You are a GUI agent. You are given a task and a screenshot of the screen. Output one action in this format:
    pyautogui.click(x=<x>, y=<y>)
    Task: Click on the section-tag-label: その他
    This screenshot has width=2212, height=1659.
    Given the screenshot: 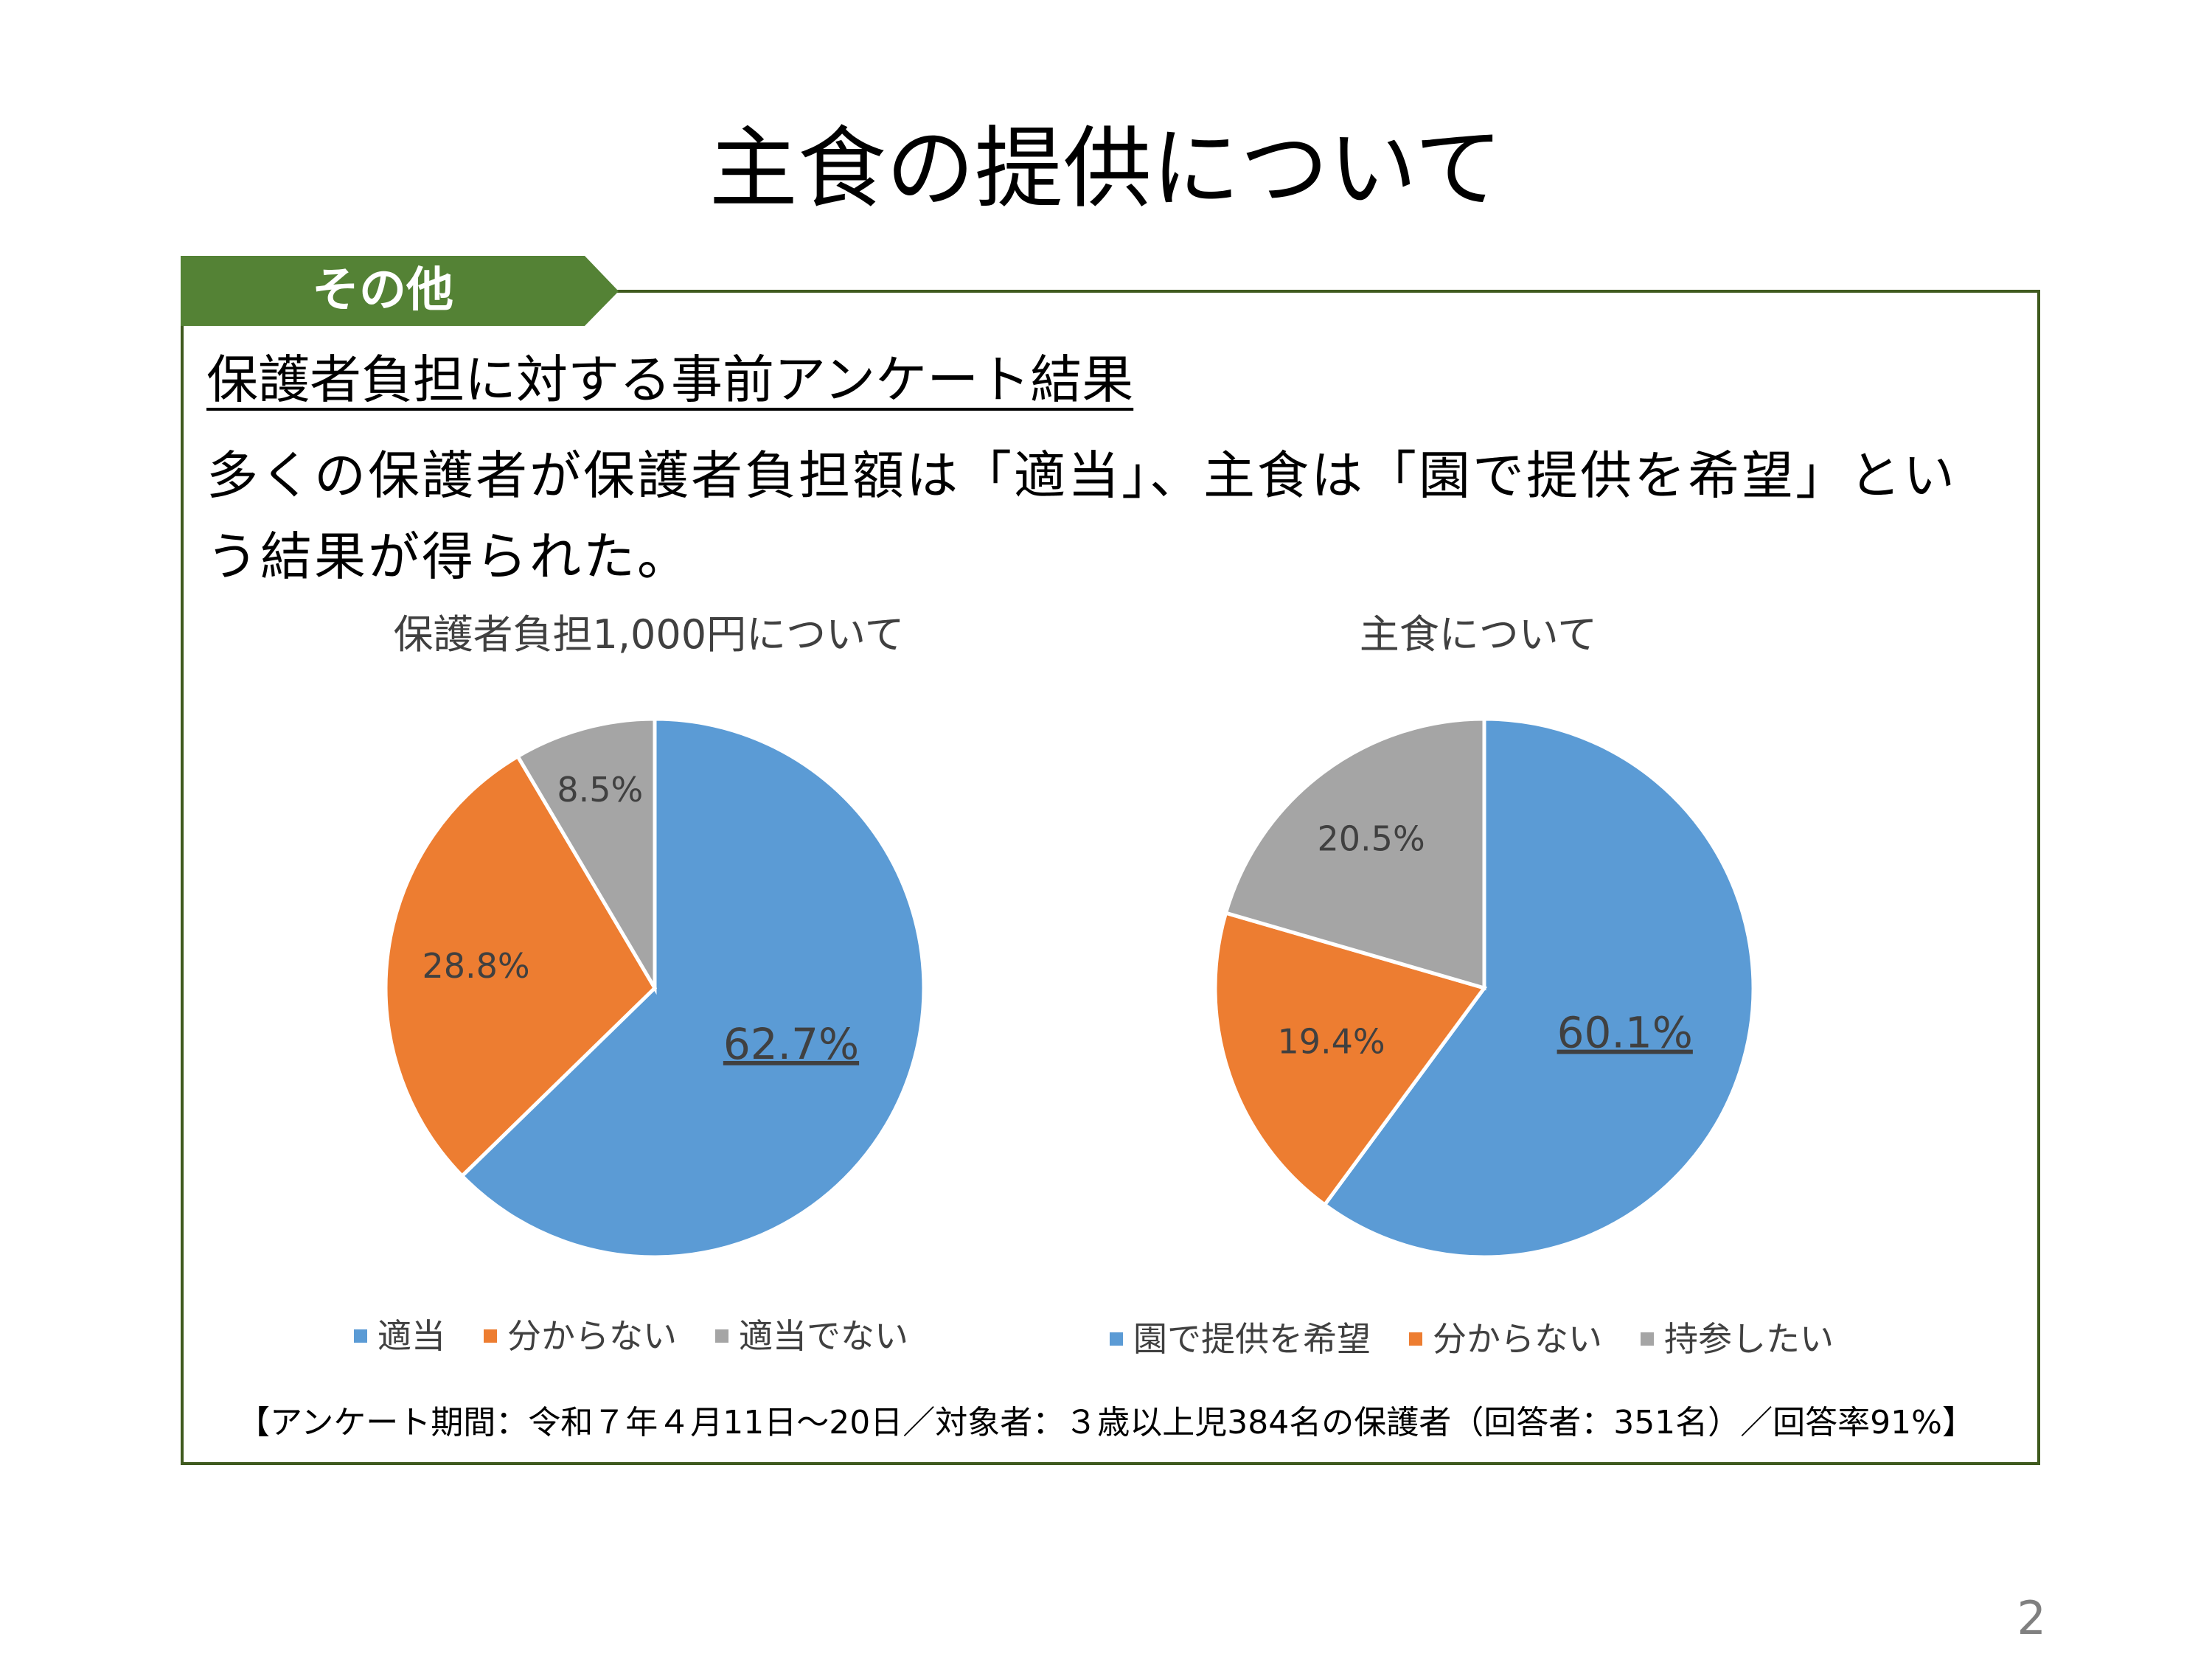 What is the action you would take?
    pyautogui.click(x=382, y=290)
    